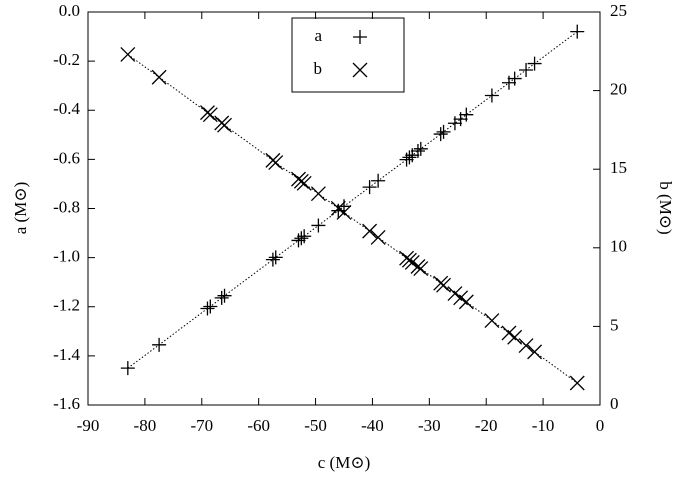 The image size is (683, 480). What do you see at coordinates (66, 108) in the screenshot?
I see `y-tick-label: -0.4` at bounding box center [66, 108].